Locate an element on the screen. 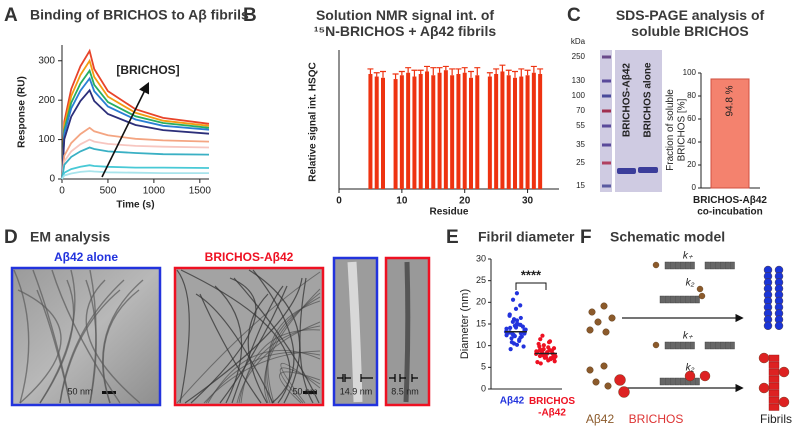  panel-letter: B is located at coordinates (250, 15).